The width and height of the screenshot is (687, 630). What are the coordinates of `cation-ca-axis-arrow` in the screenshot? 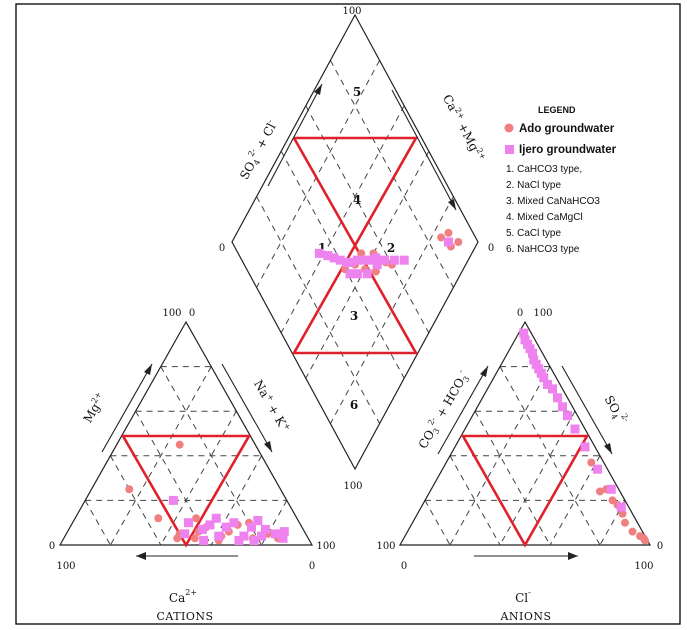 It's located at (187, 556).